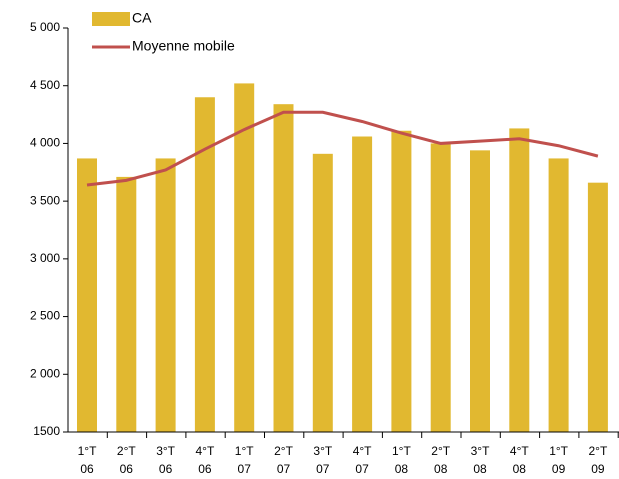 The height and width of the screenshot is (479, 619). Describe the element at coordinates (204, 460) in the screenshot. I see `x-tick-label: 4°T 06` at that location.